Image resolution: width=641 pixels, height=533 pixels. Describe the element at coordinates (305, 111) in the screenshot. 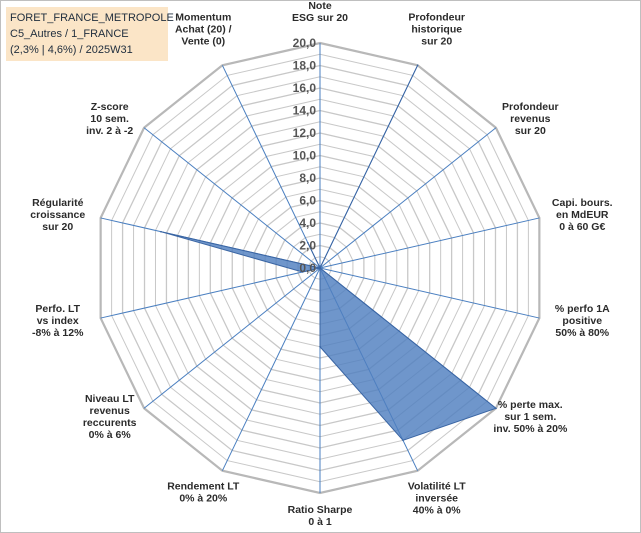

I see `tick-label: 14,0` at that location.